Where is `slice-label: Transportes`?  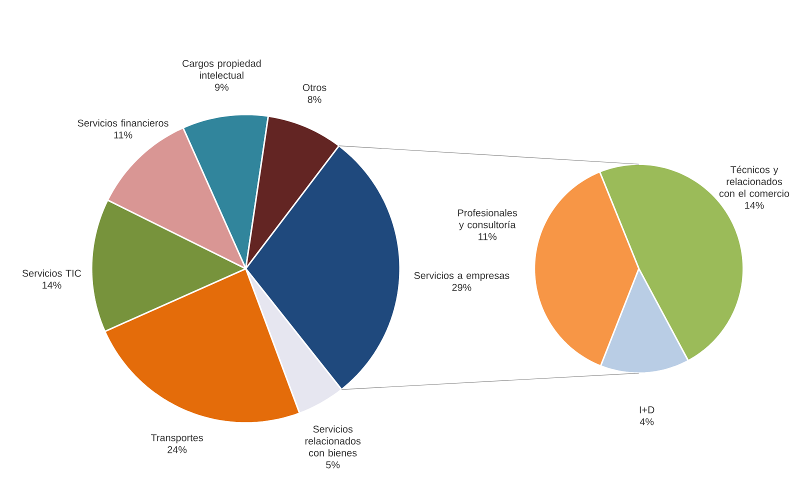 slice-label: Transportes is located at coordinates (177, 439).